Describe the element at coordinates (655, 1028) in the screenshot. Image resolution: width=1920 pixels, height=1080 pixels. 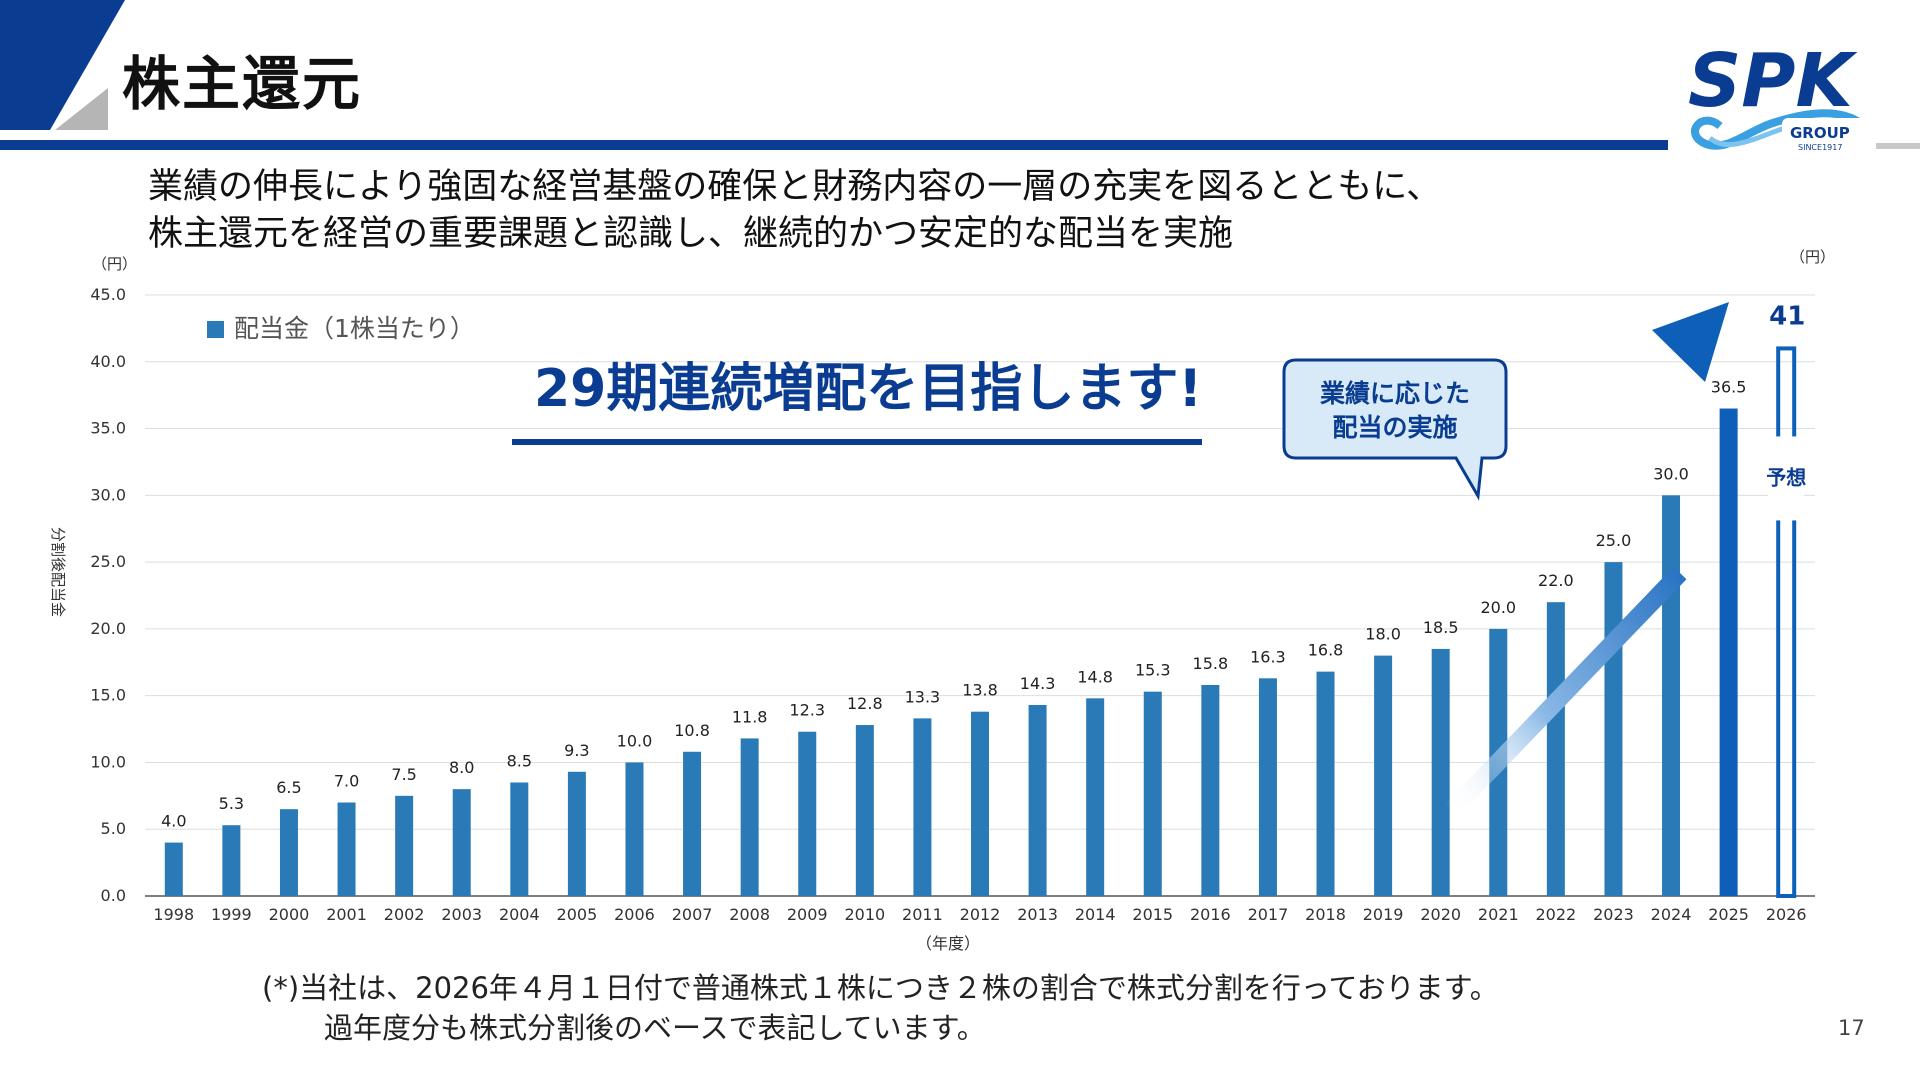
I see `footnote-line-2: 過年度分も株式分割後のベースで表記しています。` at that location.